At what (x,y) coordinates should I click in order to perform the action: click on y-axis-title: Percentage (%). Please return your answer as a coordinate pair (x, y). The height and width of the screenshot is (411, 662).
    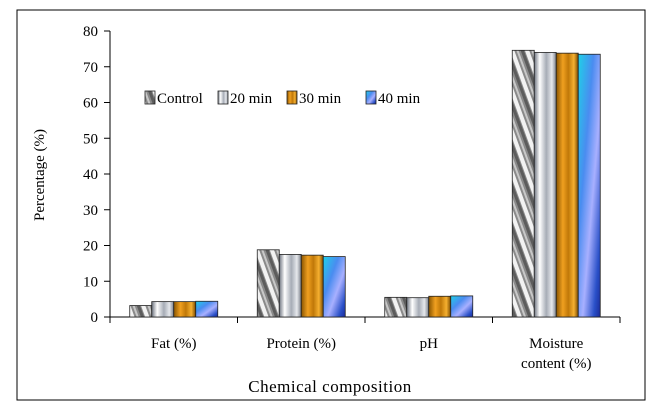
    Looking at the image, I should click on (40, 175).